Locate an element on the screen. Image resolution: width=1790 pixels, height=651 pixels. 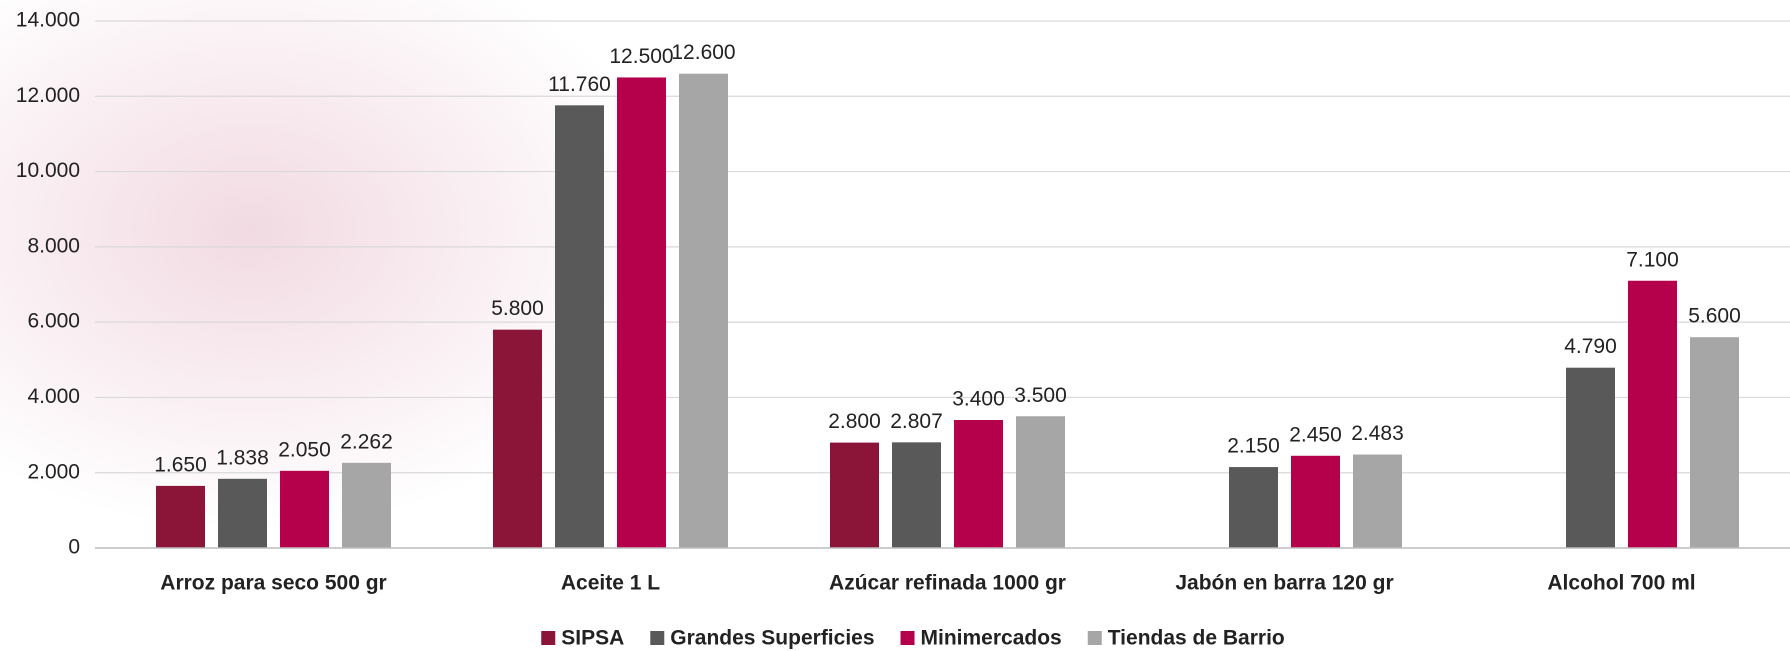
x-tick-label: Aceite 1 L is located at coordinates (610, 583).